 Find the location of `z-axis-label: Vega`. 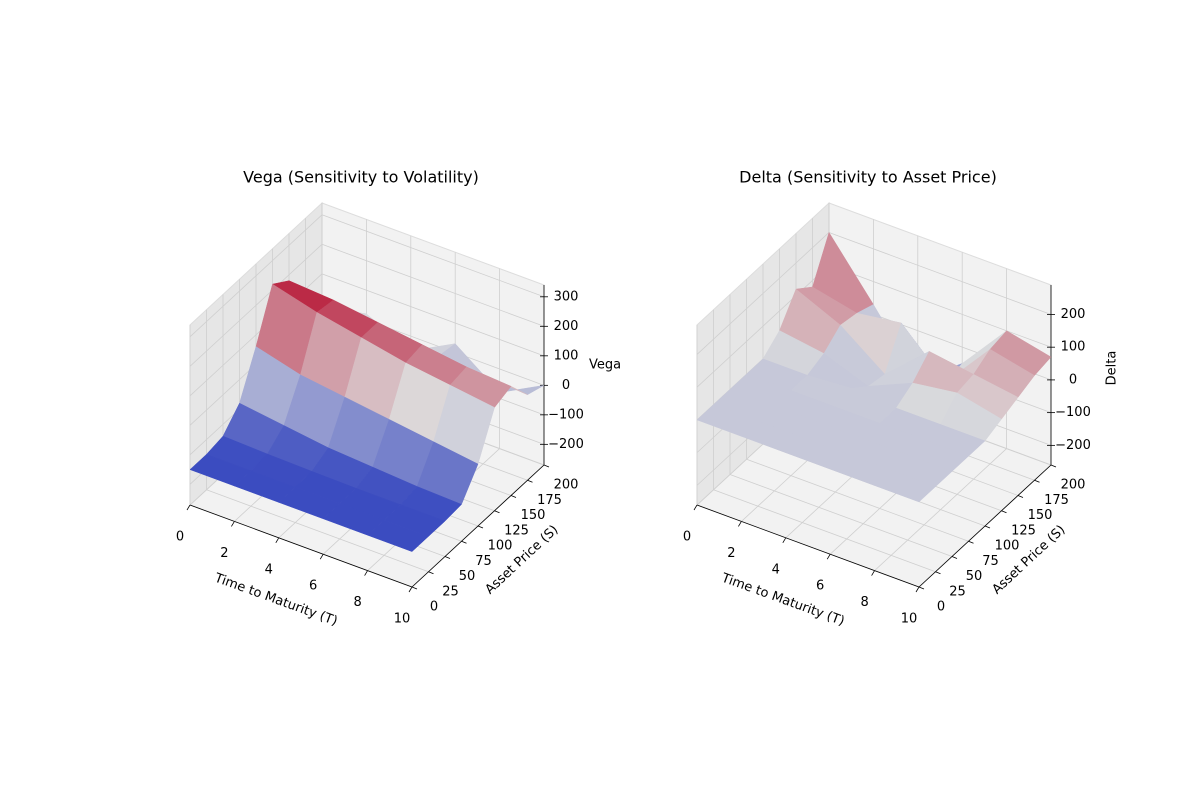

z-axis-label: Vega is located at coordinates (605, 365).